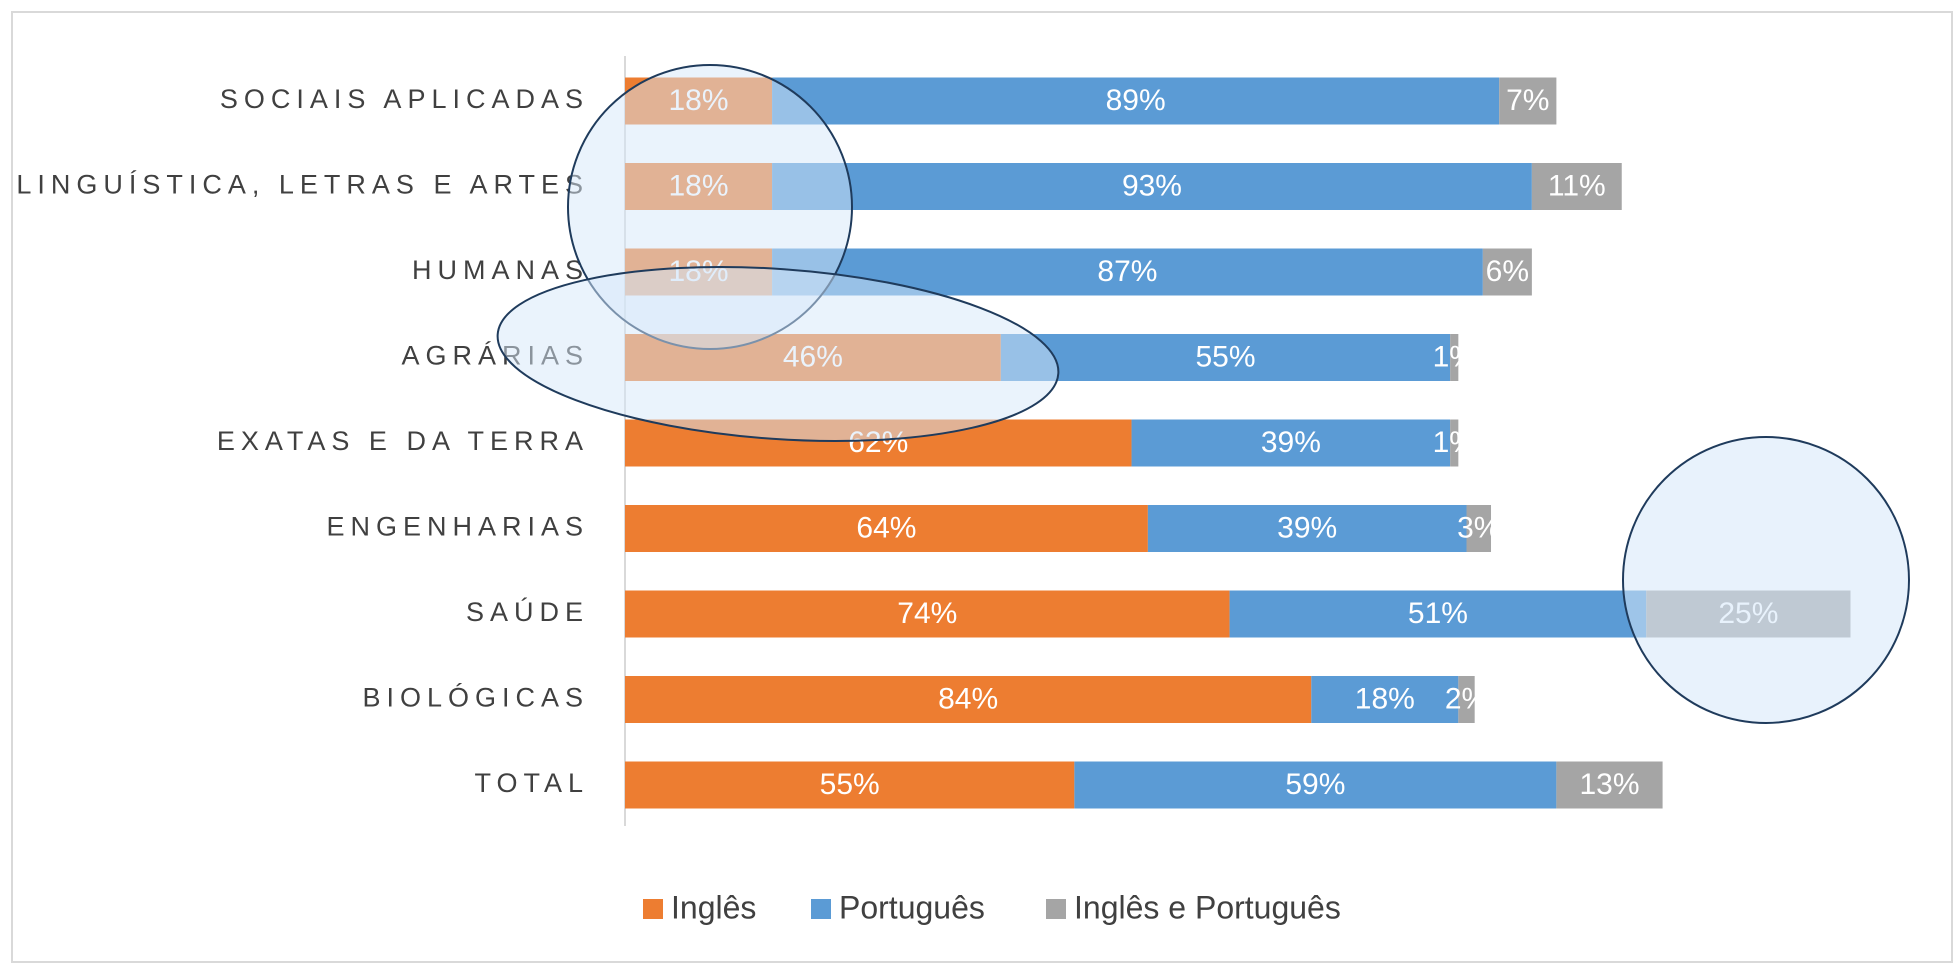 The height and width of the screenshot is (965, 1957). I want to click on y-tick-label: EXATAS E DA TERRA, so click(403, 441).